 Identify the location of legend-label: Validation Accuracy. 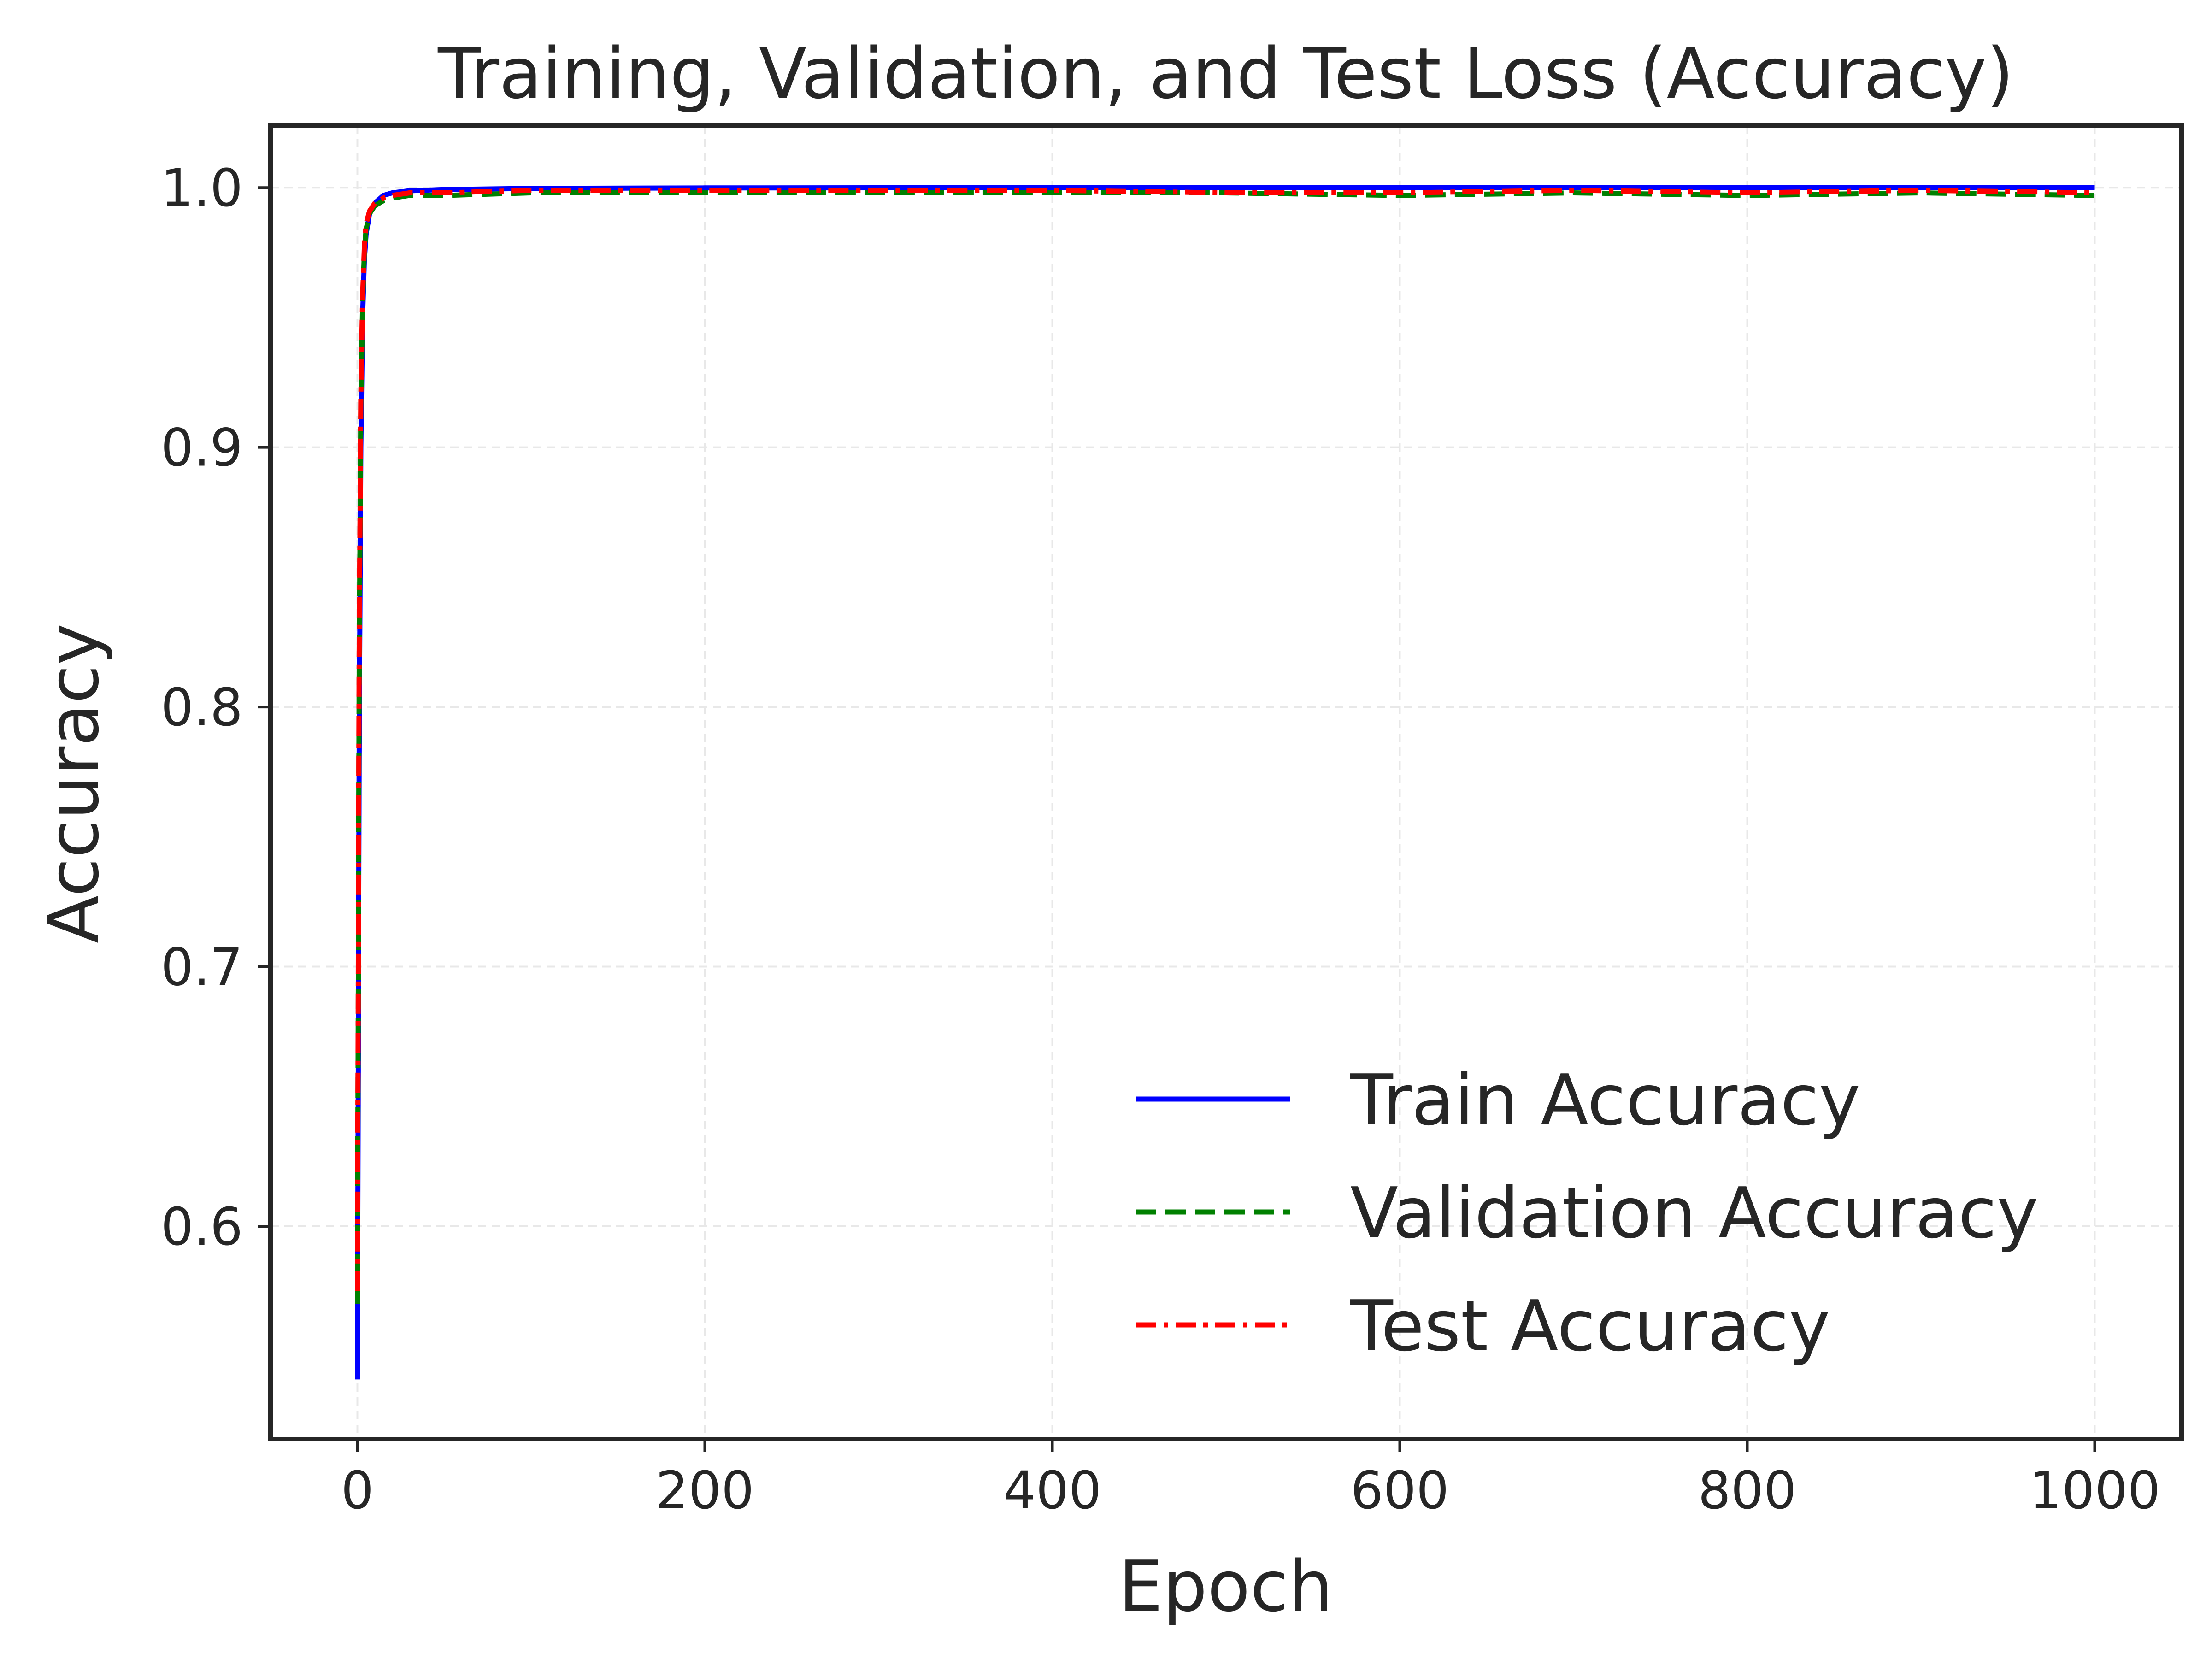
(1694, 1213).